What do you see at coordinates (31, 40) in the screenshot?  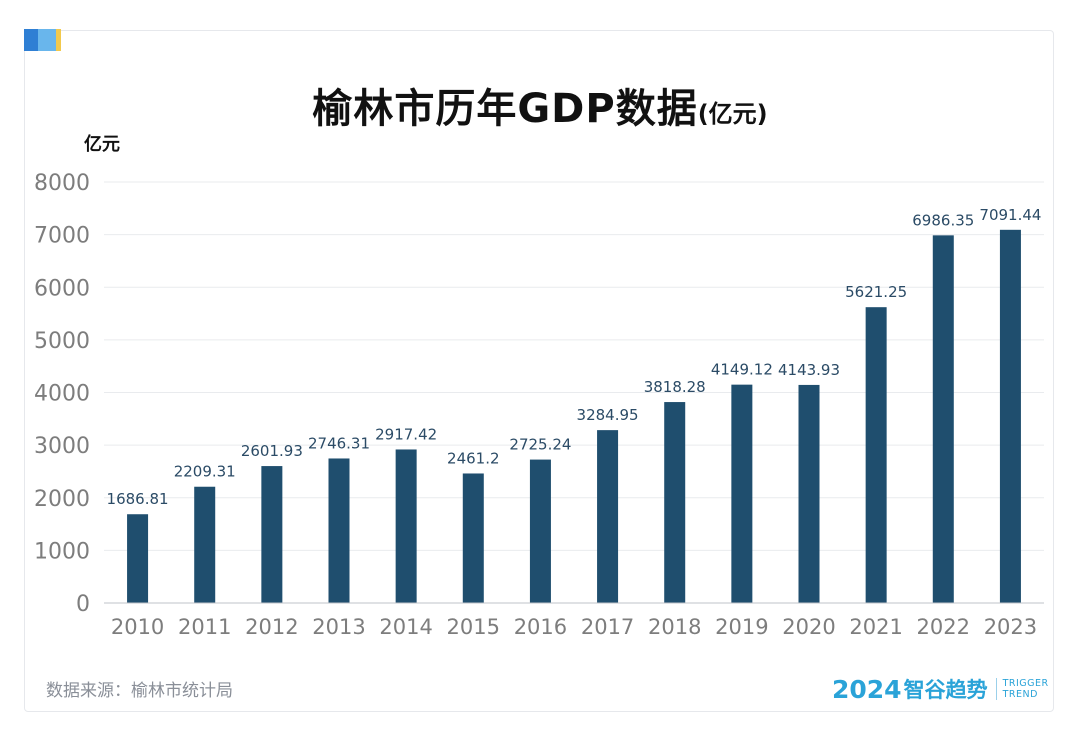 I see `corner-tab-dark` at bounding box center [31, 40].